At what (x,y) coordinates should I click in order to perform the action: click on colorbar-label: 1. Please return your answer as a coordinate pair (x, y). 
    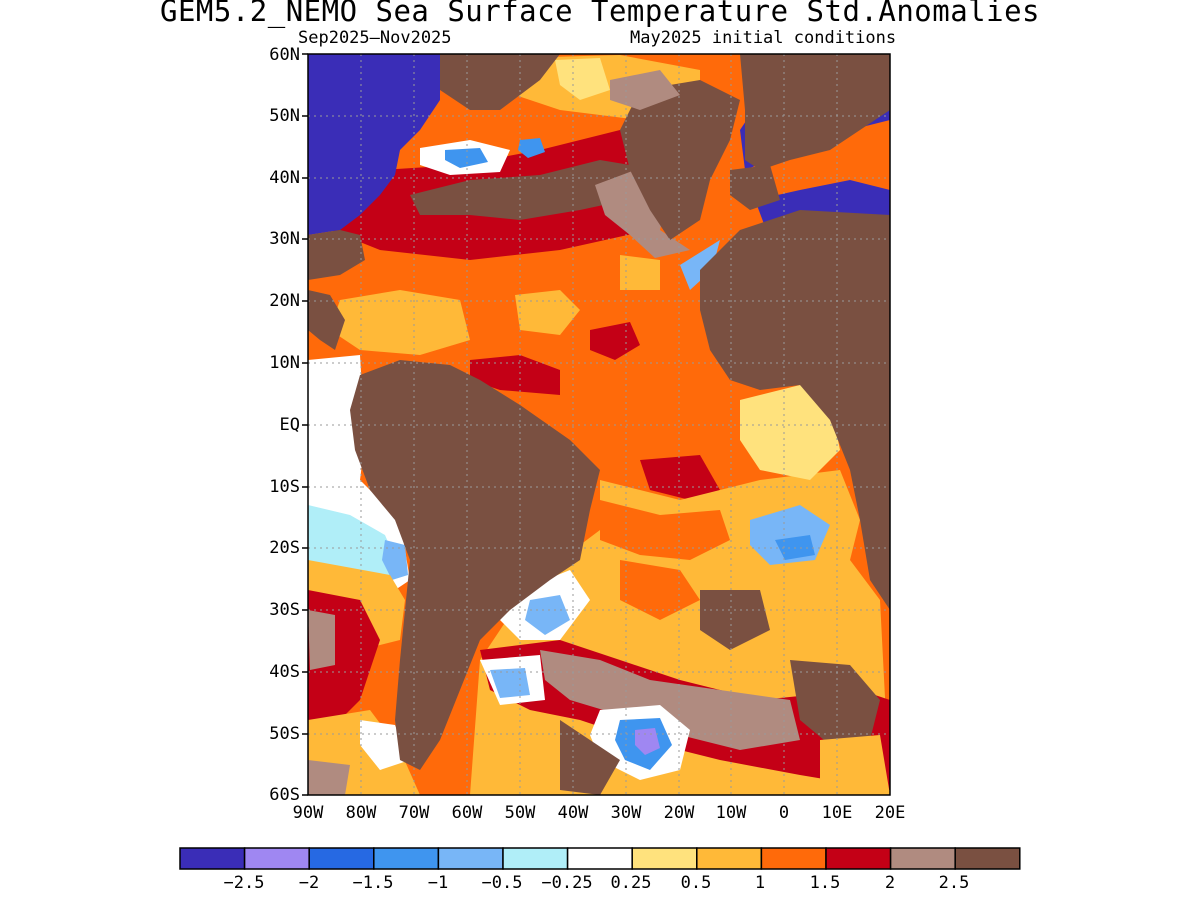
    Looking at the image, I should click on (760, 883).